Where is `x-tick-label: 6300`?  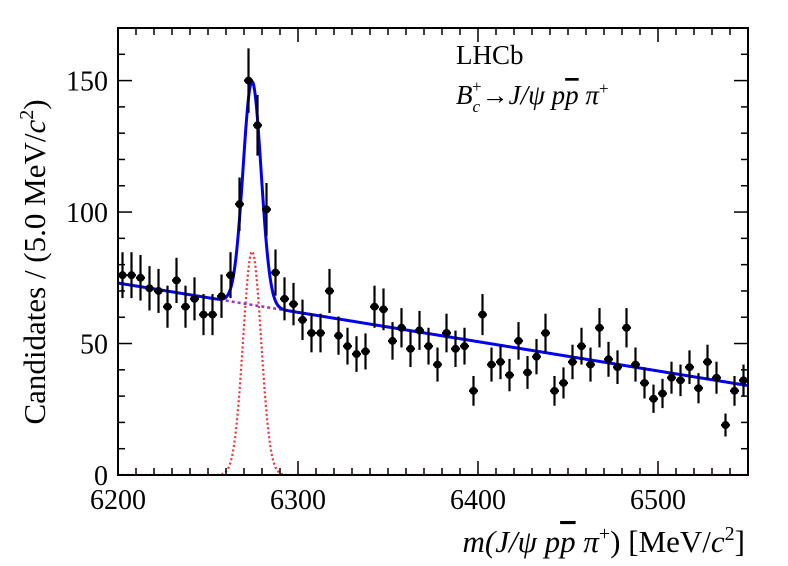
x-tick-label: 6300 is located at coordinates (298, 500).